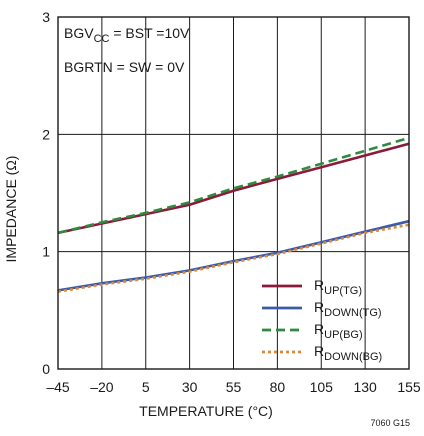 The image size is (424, 436). I want to click on x-tick-label: 80, so click(278, 387).